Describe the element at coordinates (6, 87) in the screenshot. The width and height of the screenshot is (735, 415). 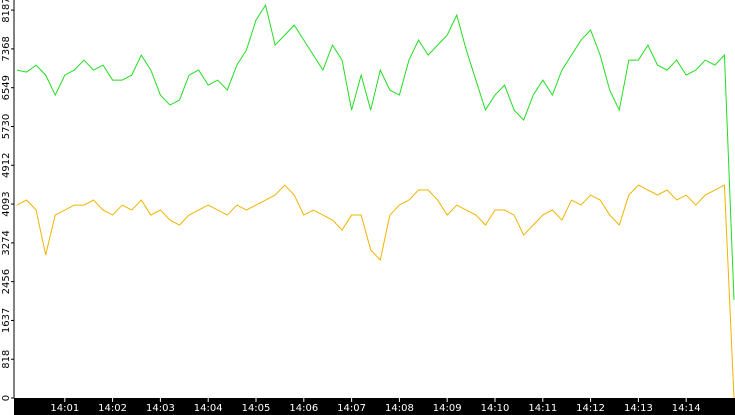
I see `y-tick-label: 6549` at that location.